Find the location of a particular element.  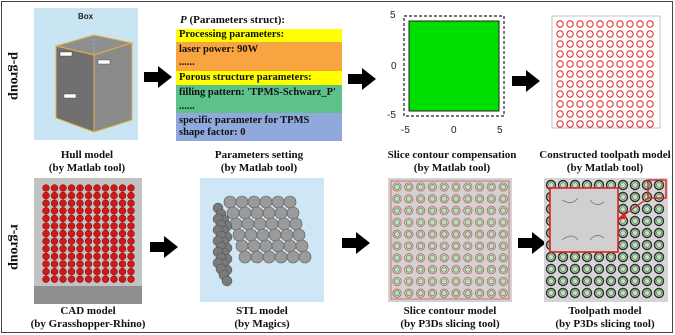

hull-caption: Hull model (by Matlab tool) is located at coordinates (87, 162).